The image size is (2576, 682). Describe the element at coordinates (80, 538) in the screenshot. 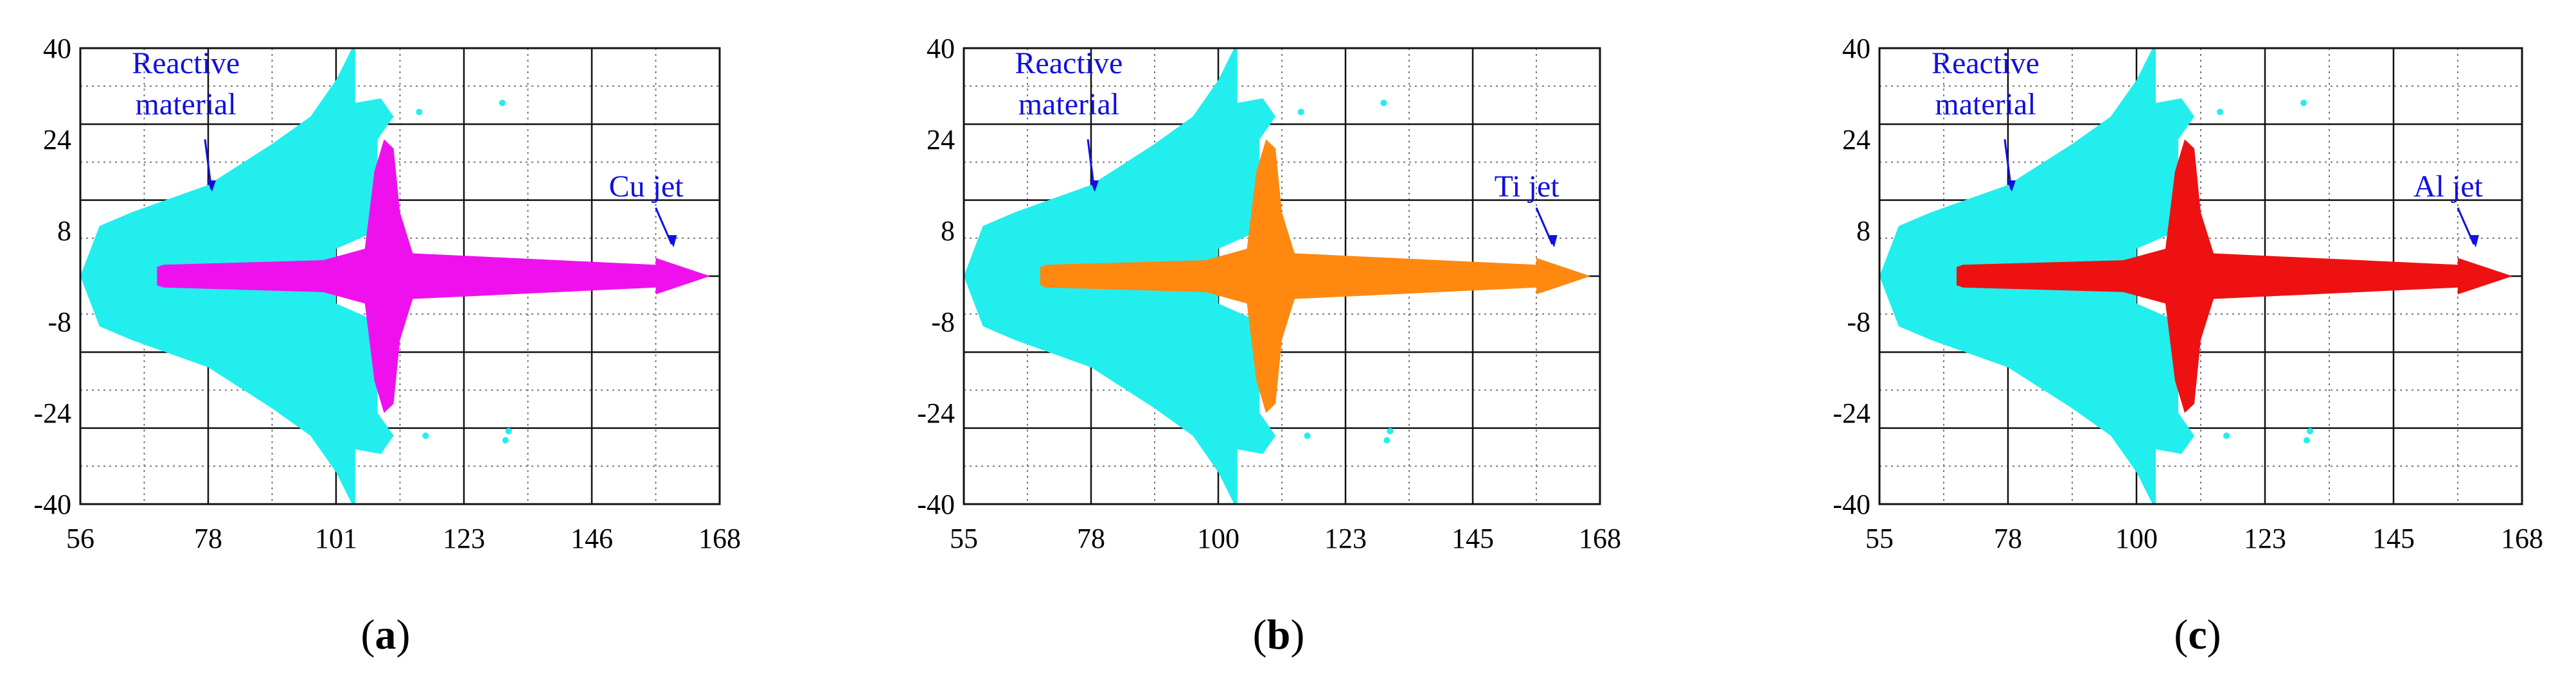

I see `x-tick-label: 56` at that location.